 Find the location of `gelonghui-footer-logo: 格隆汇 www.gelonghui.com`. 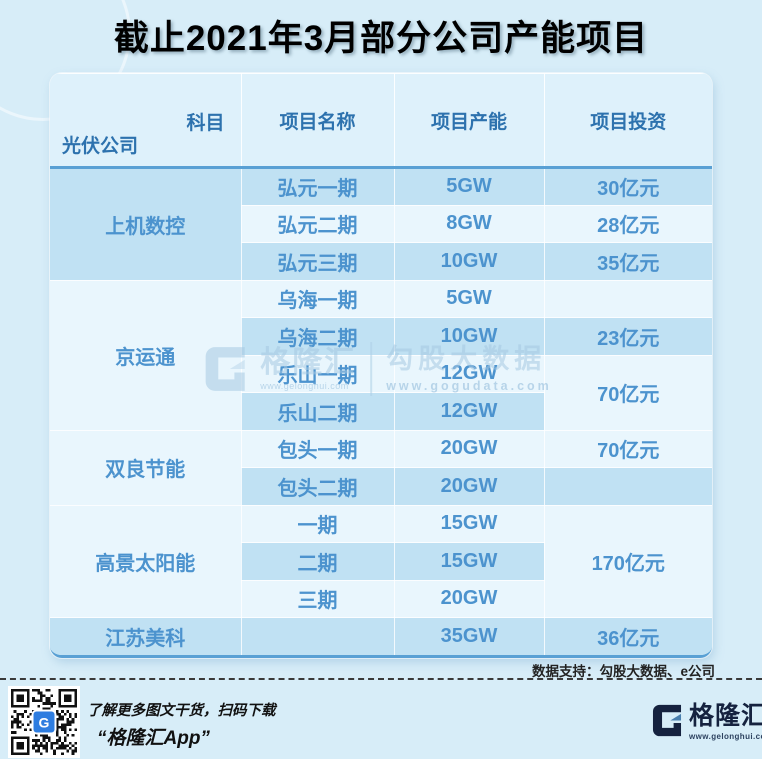

gelonghui-footer-logo: 格隆汇 www.gelonghui.com is located at coordinates (707, 723).